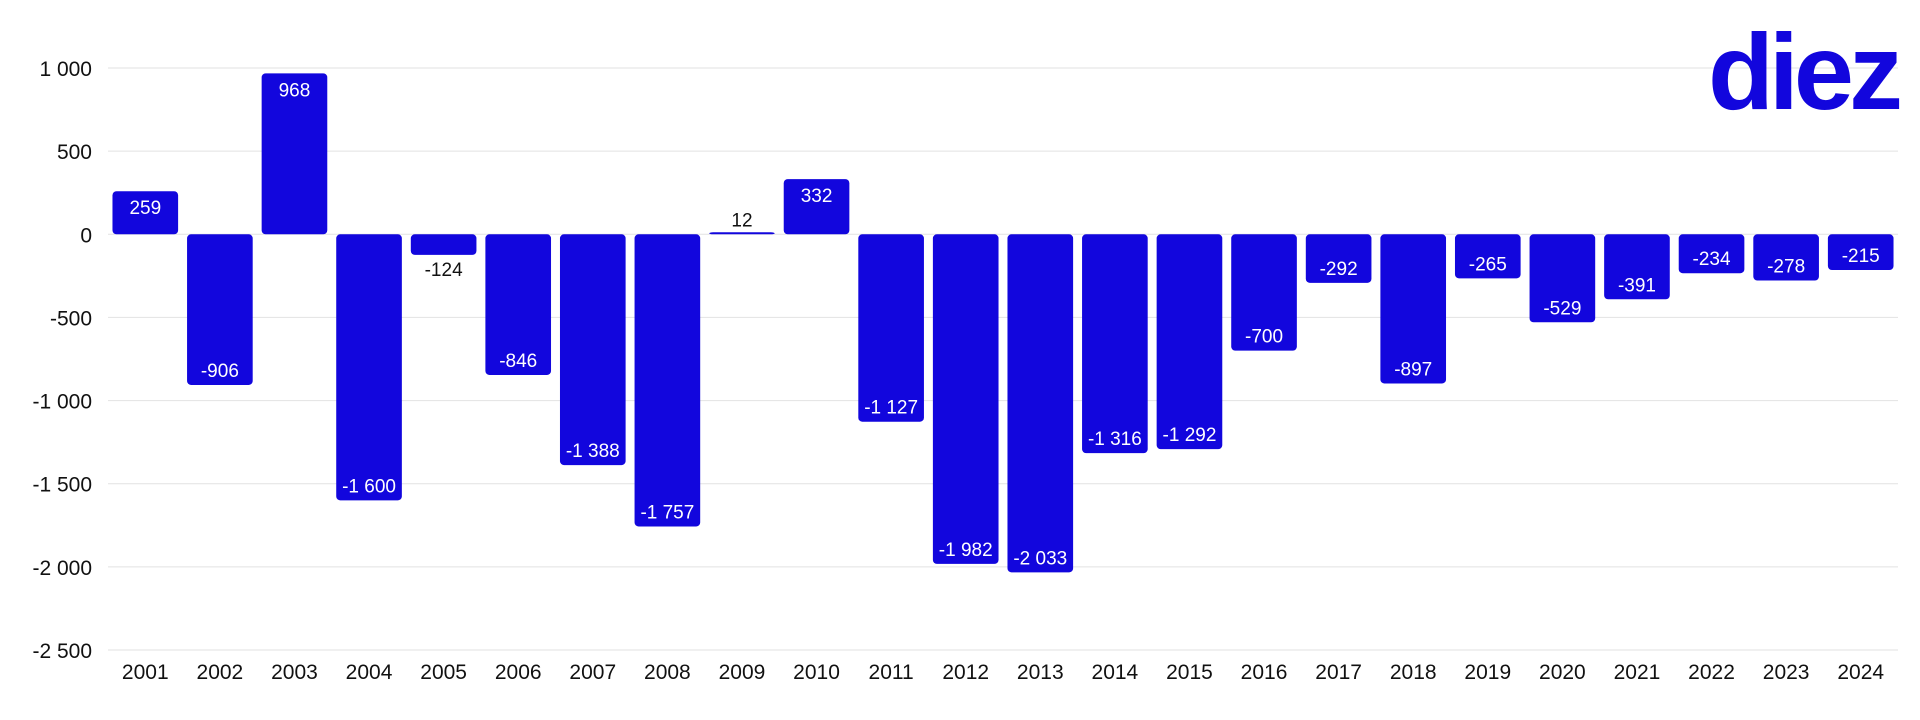  Describe the element at coordinates (1338, 258) in the screenshot. I see `bar-2017` at that location.